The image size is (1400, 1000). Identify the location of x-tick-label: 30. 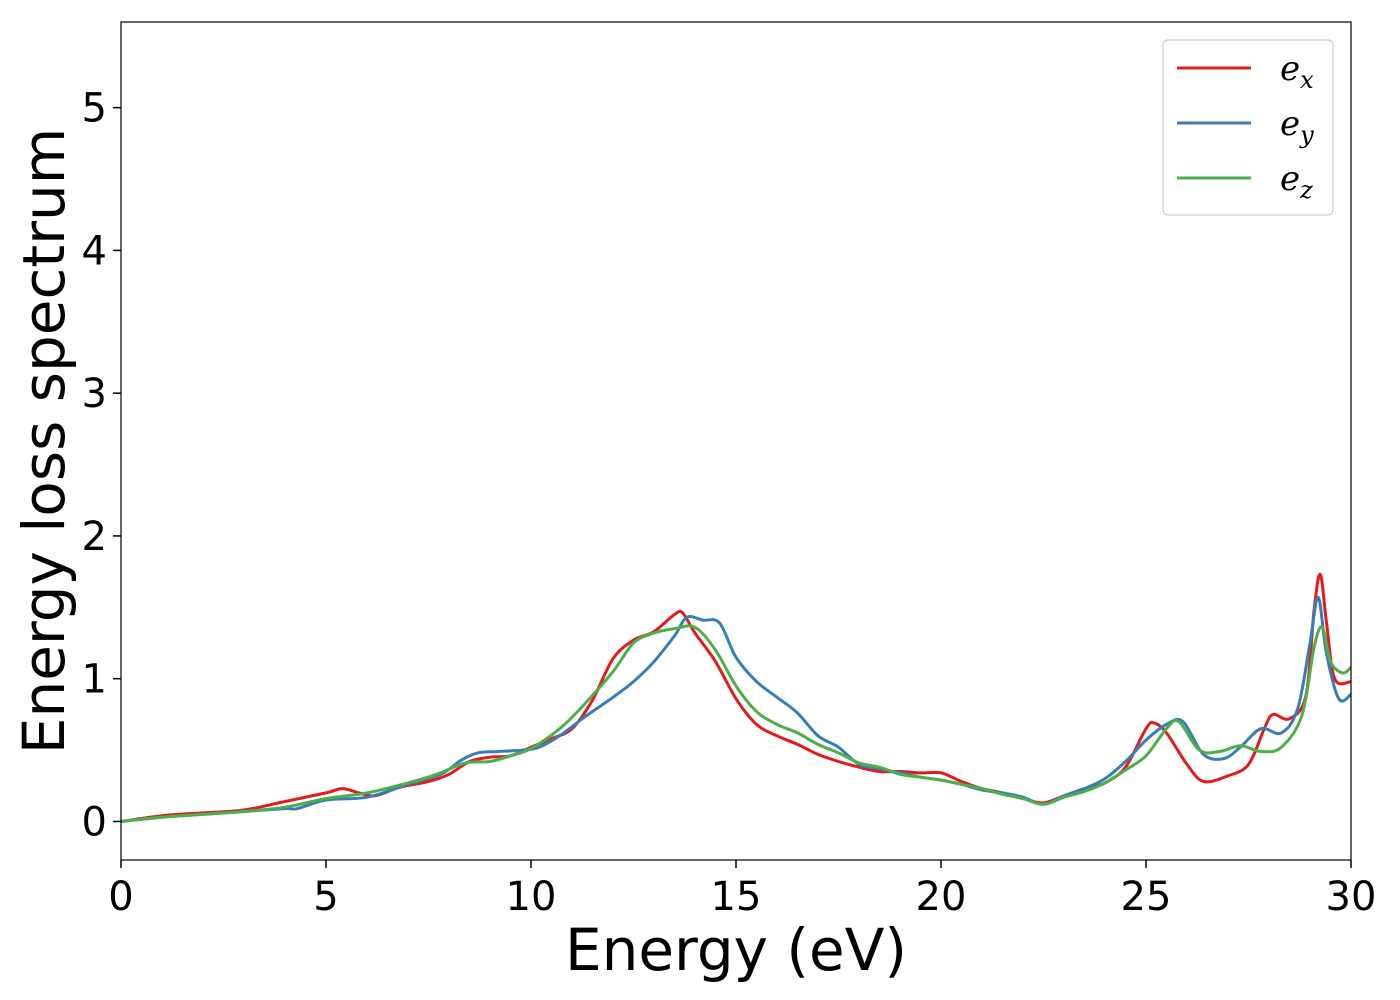
(1351, 897).